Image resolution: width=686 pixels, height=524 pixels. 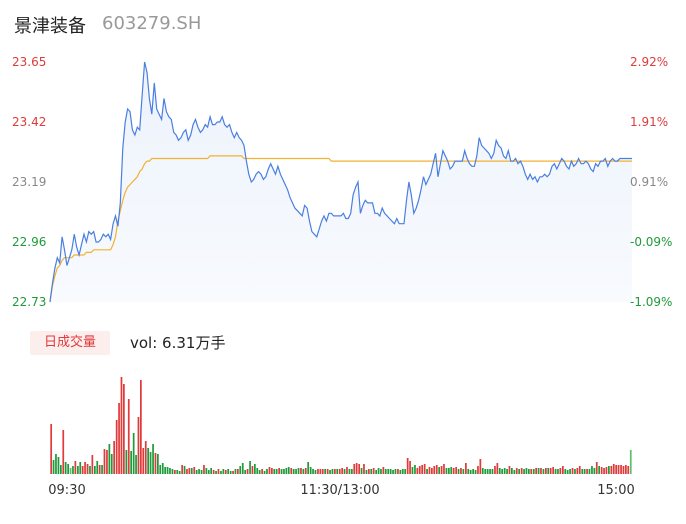 What do you see at coordinates (339, 490) in the screenshot?
I see `x-tick-1: 11:30/13:00` at bounding box center [339, 490].